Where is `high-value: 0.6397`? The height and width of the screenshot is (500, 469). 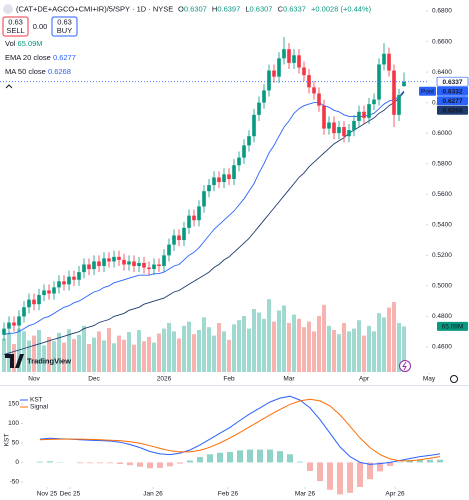
high-value: 0.6397 is located at coordinates (228, 8).